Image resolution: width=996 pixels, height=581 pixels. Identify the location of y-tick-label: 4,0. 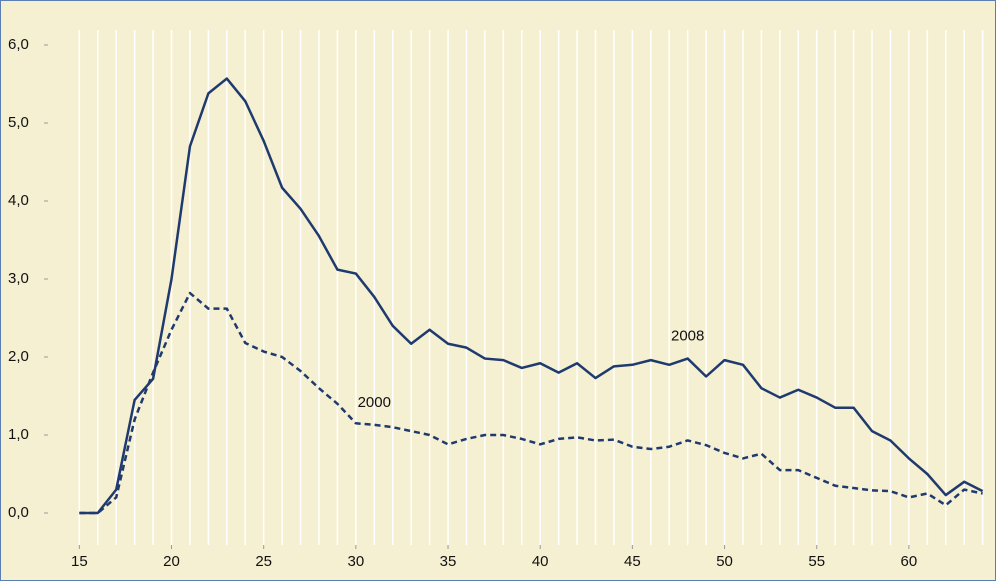
(18, 200).